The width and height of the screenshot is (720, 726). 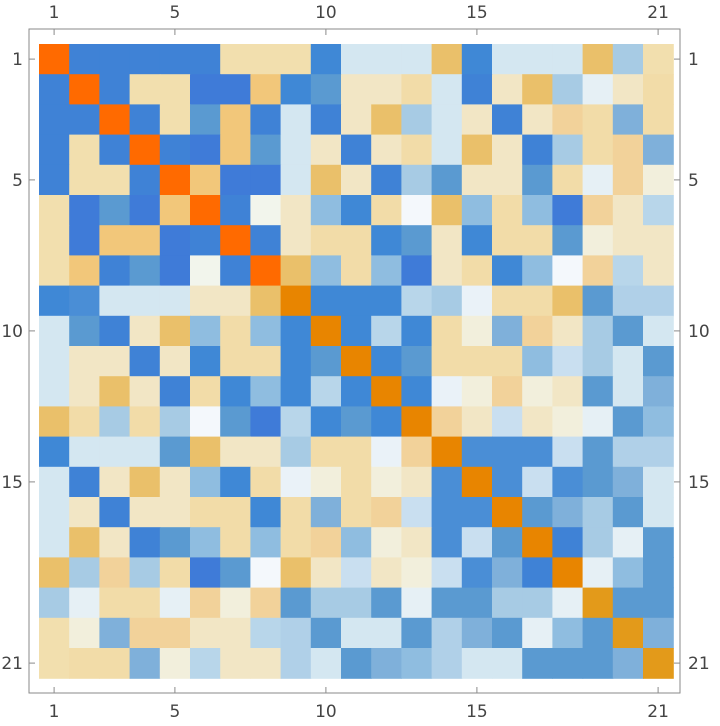 I want to click on heatmap-cell-r14-c9, so click(x=296, y=452).